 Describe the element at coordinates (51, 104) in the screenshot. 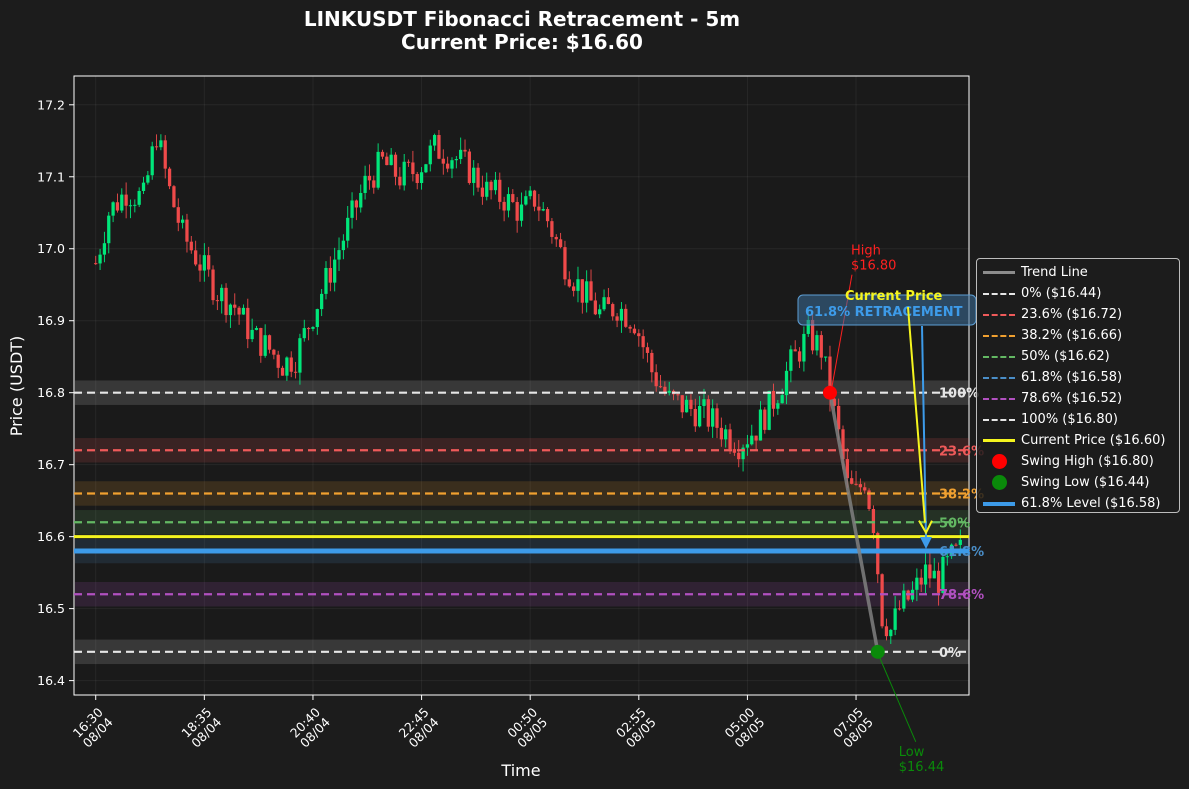

I see `y-tick-label: 17.2` at that location.